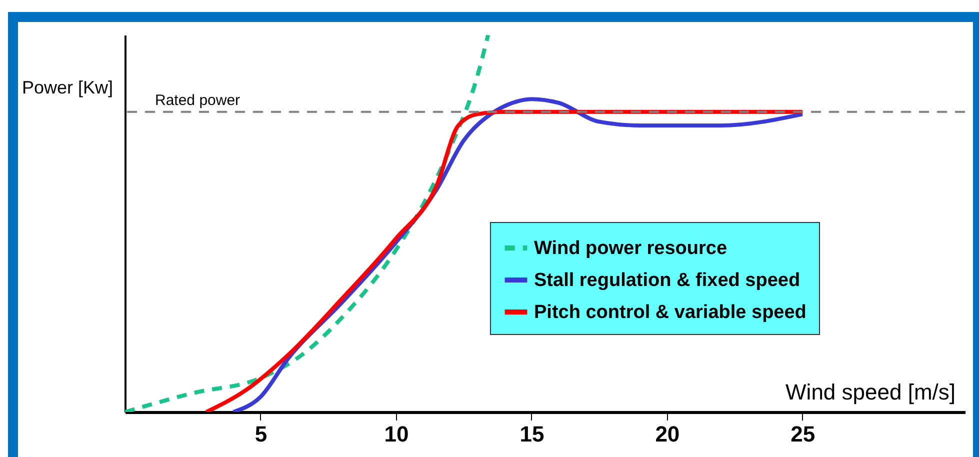 The height and width of the screenshot is (457, 979). Describe the element at coordinates (803, 434) in the screenshot. I see `x-tick-label: 25` at that location.